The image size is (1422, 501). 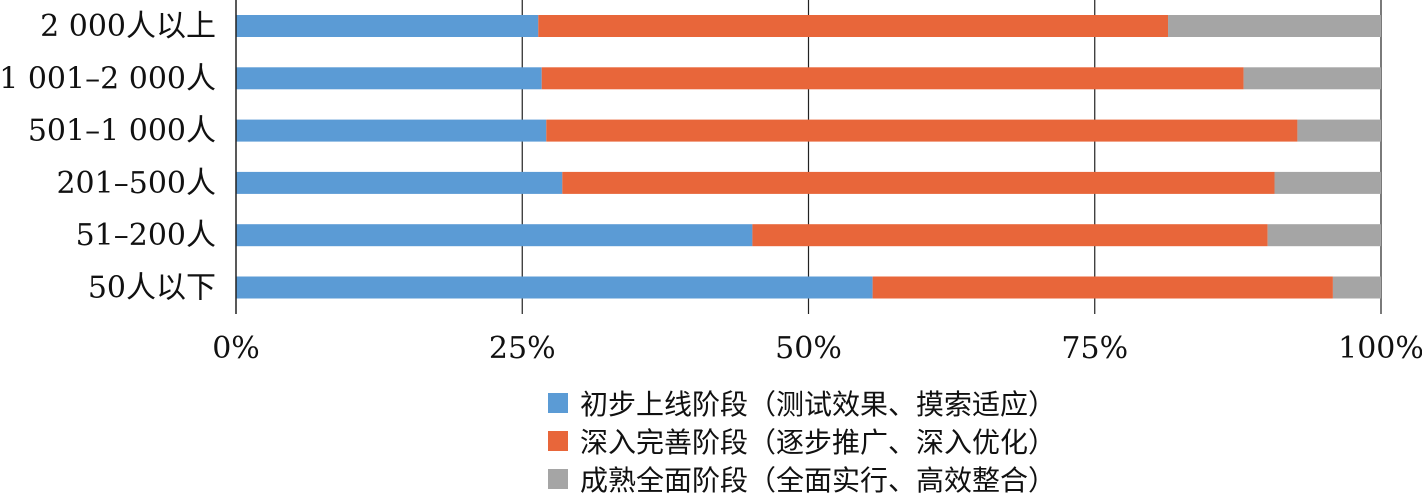 What do you see at coordinates (1102, 287) in the screenshot?
I see `bar-segment-row5-series1` at bounding box center [1102, 287].